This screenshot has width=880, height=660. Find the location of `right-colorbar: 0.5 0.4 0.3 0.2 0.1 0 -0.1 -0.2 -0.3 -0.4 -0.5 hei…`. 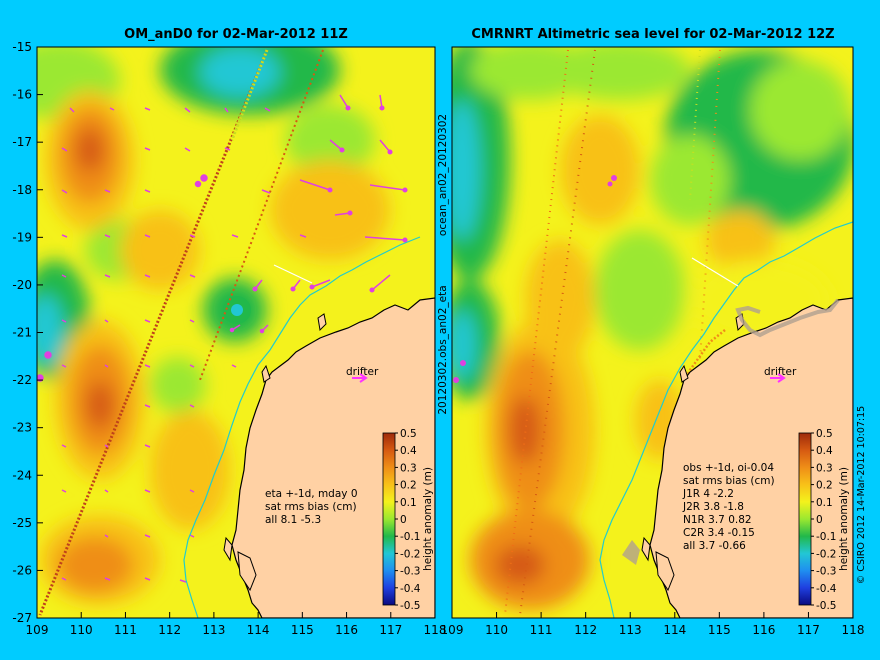

right-colorbar: 0.5 0.4 0.3 0.2 0.1 0 -0.1 -0.2 -0.3 -0.4 -0.5 hei… is located at coordinates (824, 520).